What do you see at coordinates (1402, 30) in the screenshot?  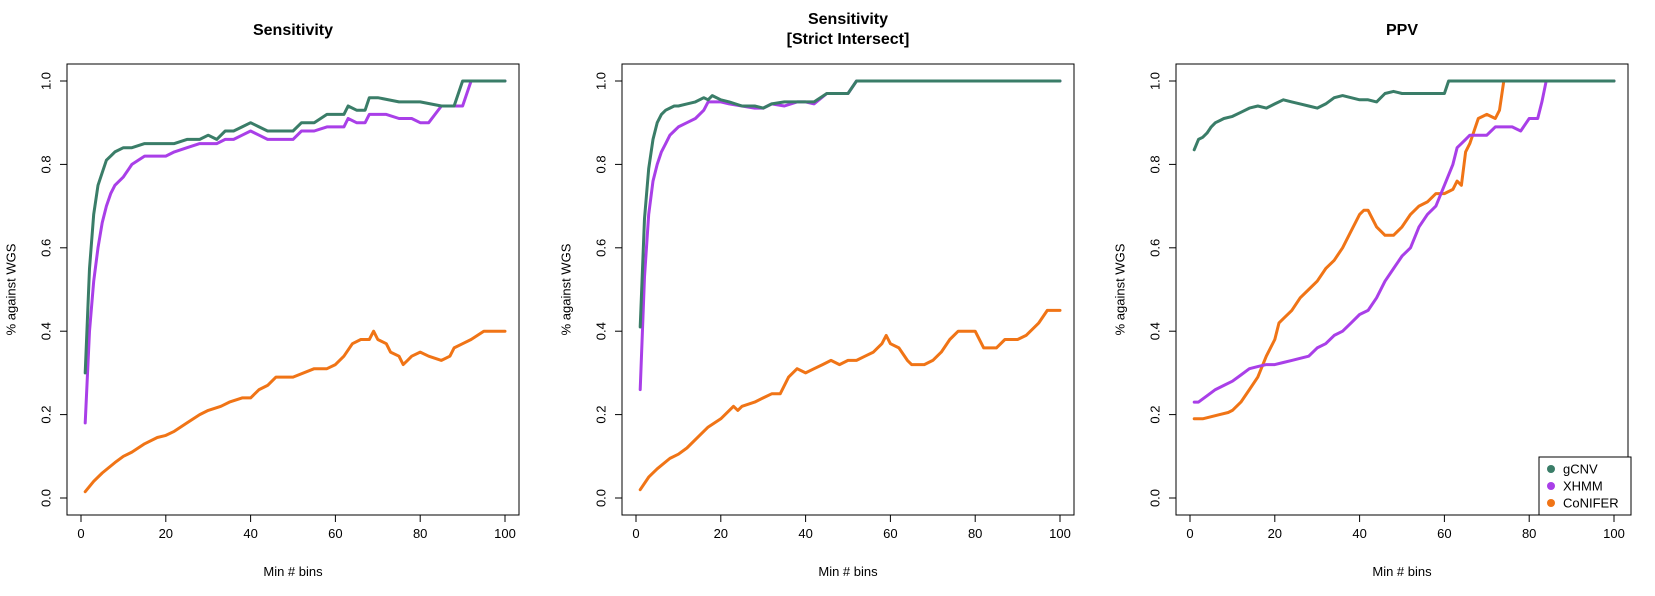 I see `chart-title: PPV` at bounding box center [1402, 30].